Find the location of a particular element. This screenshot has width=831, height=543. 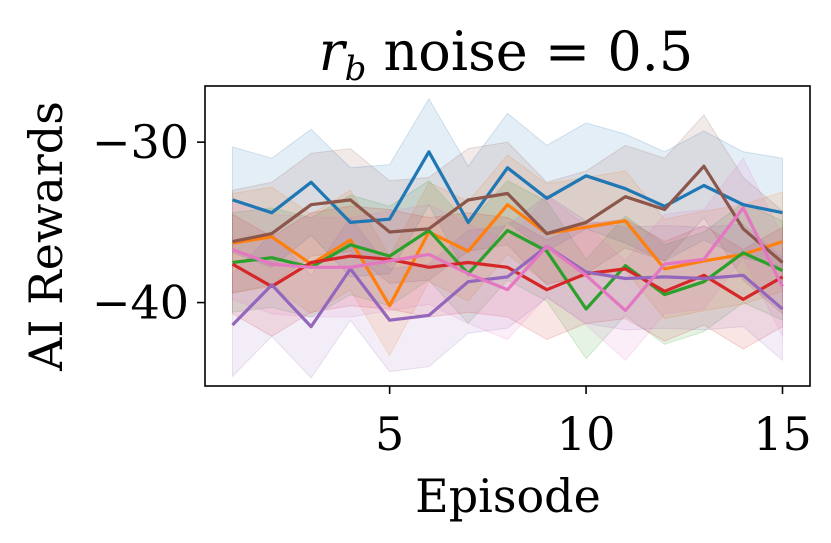

series-line-pink is located at coordinates (507, 259).